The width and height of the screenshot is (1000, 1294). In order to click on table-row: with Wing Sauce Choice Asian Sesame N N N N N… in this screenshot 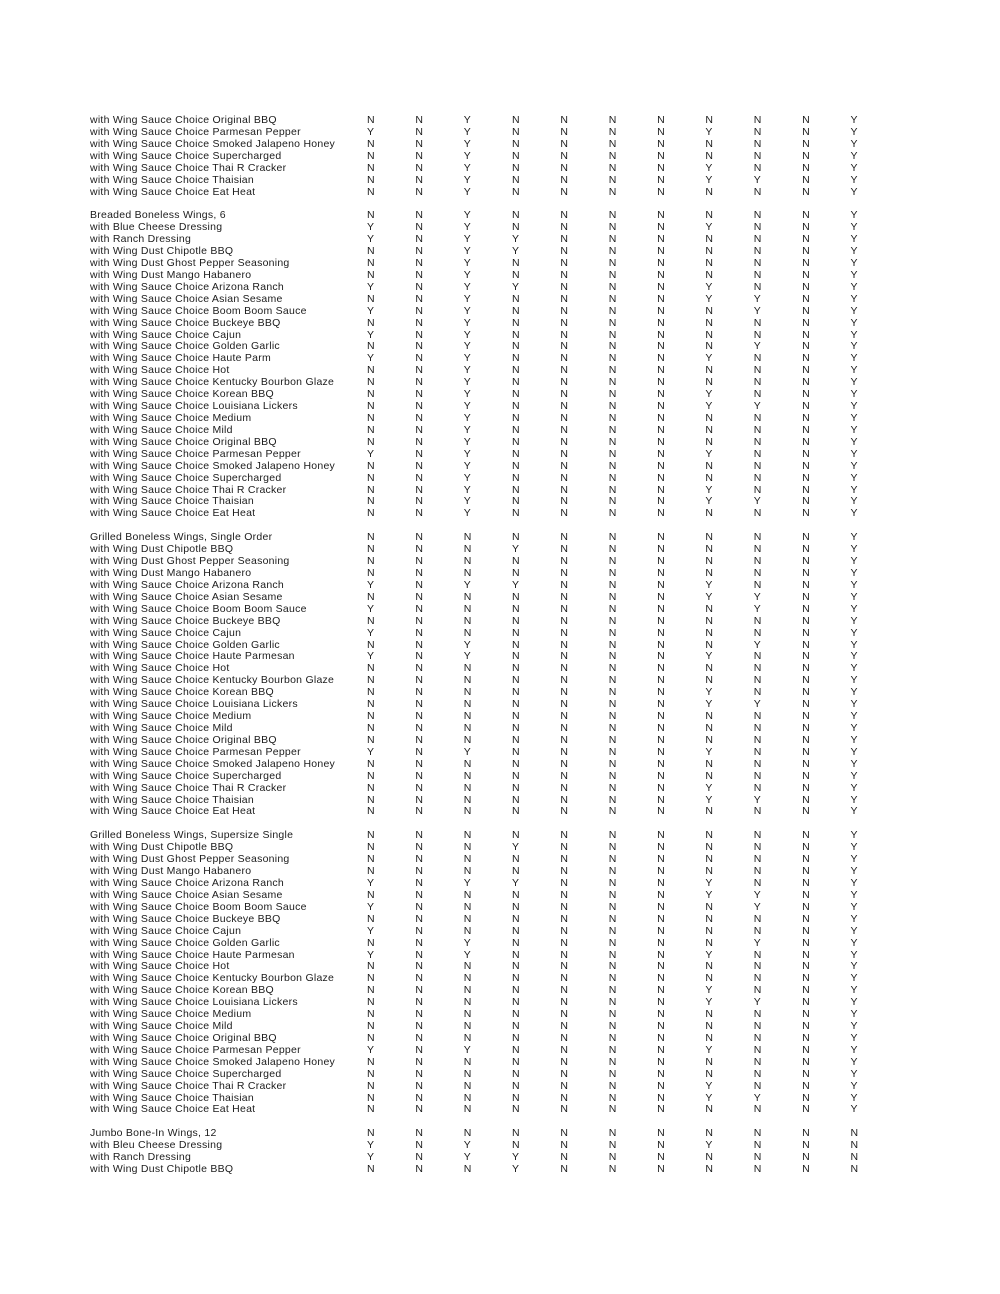, I will do `click(494, 895)`.